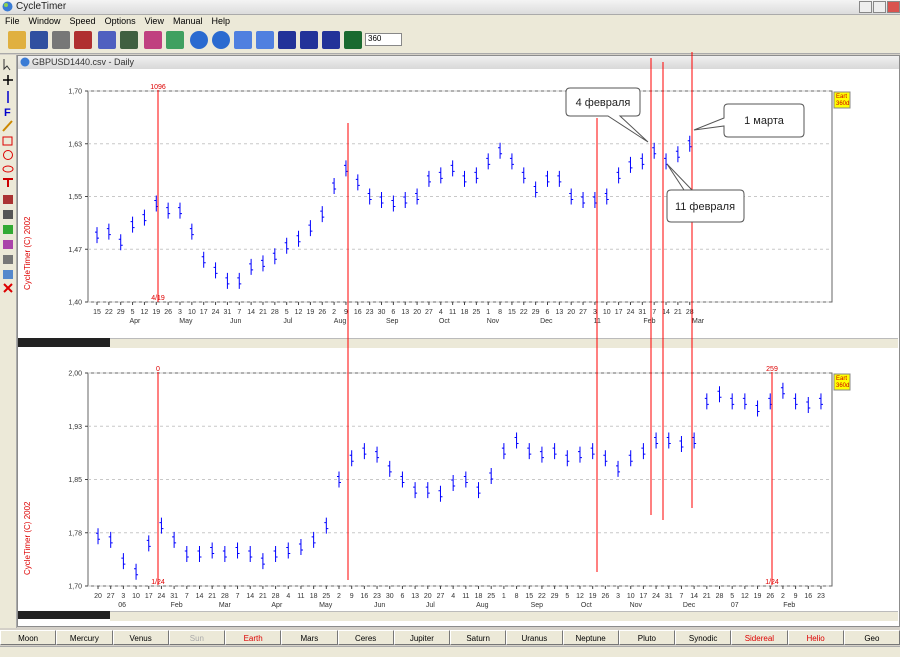 Image resolution: width=900 pixels, height=657 pixels. Describe the element at coordinates (450, 21) in the screenshot. I see `menu-bar: File Window Speed Options View Manual Help` at that location.